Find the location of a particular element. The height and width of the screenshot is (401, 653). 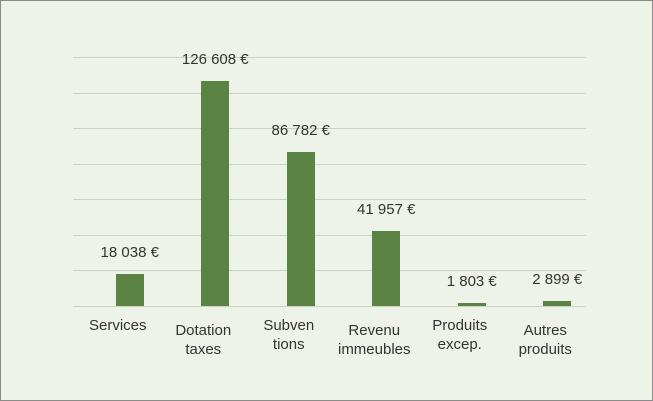

x-tick-label: Dotation taxes is located at coordinates (203, 340).